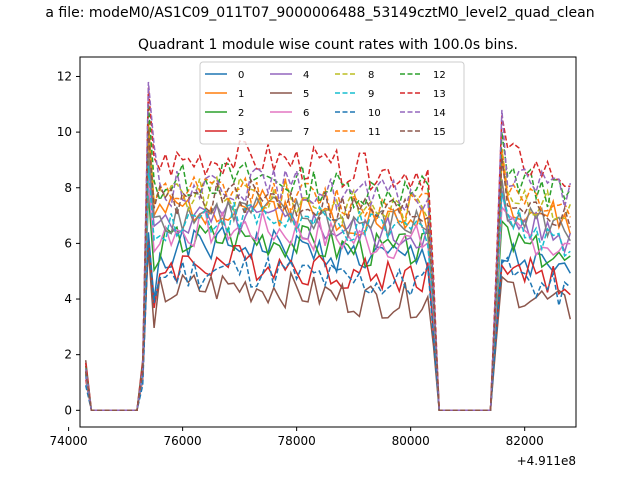 Image resolution: width=640 pixels, height=480 pixels. Describe the element at coordinates (525, 441) in the screenshot. I see `x-tick-label: 82000` at that location.